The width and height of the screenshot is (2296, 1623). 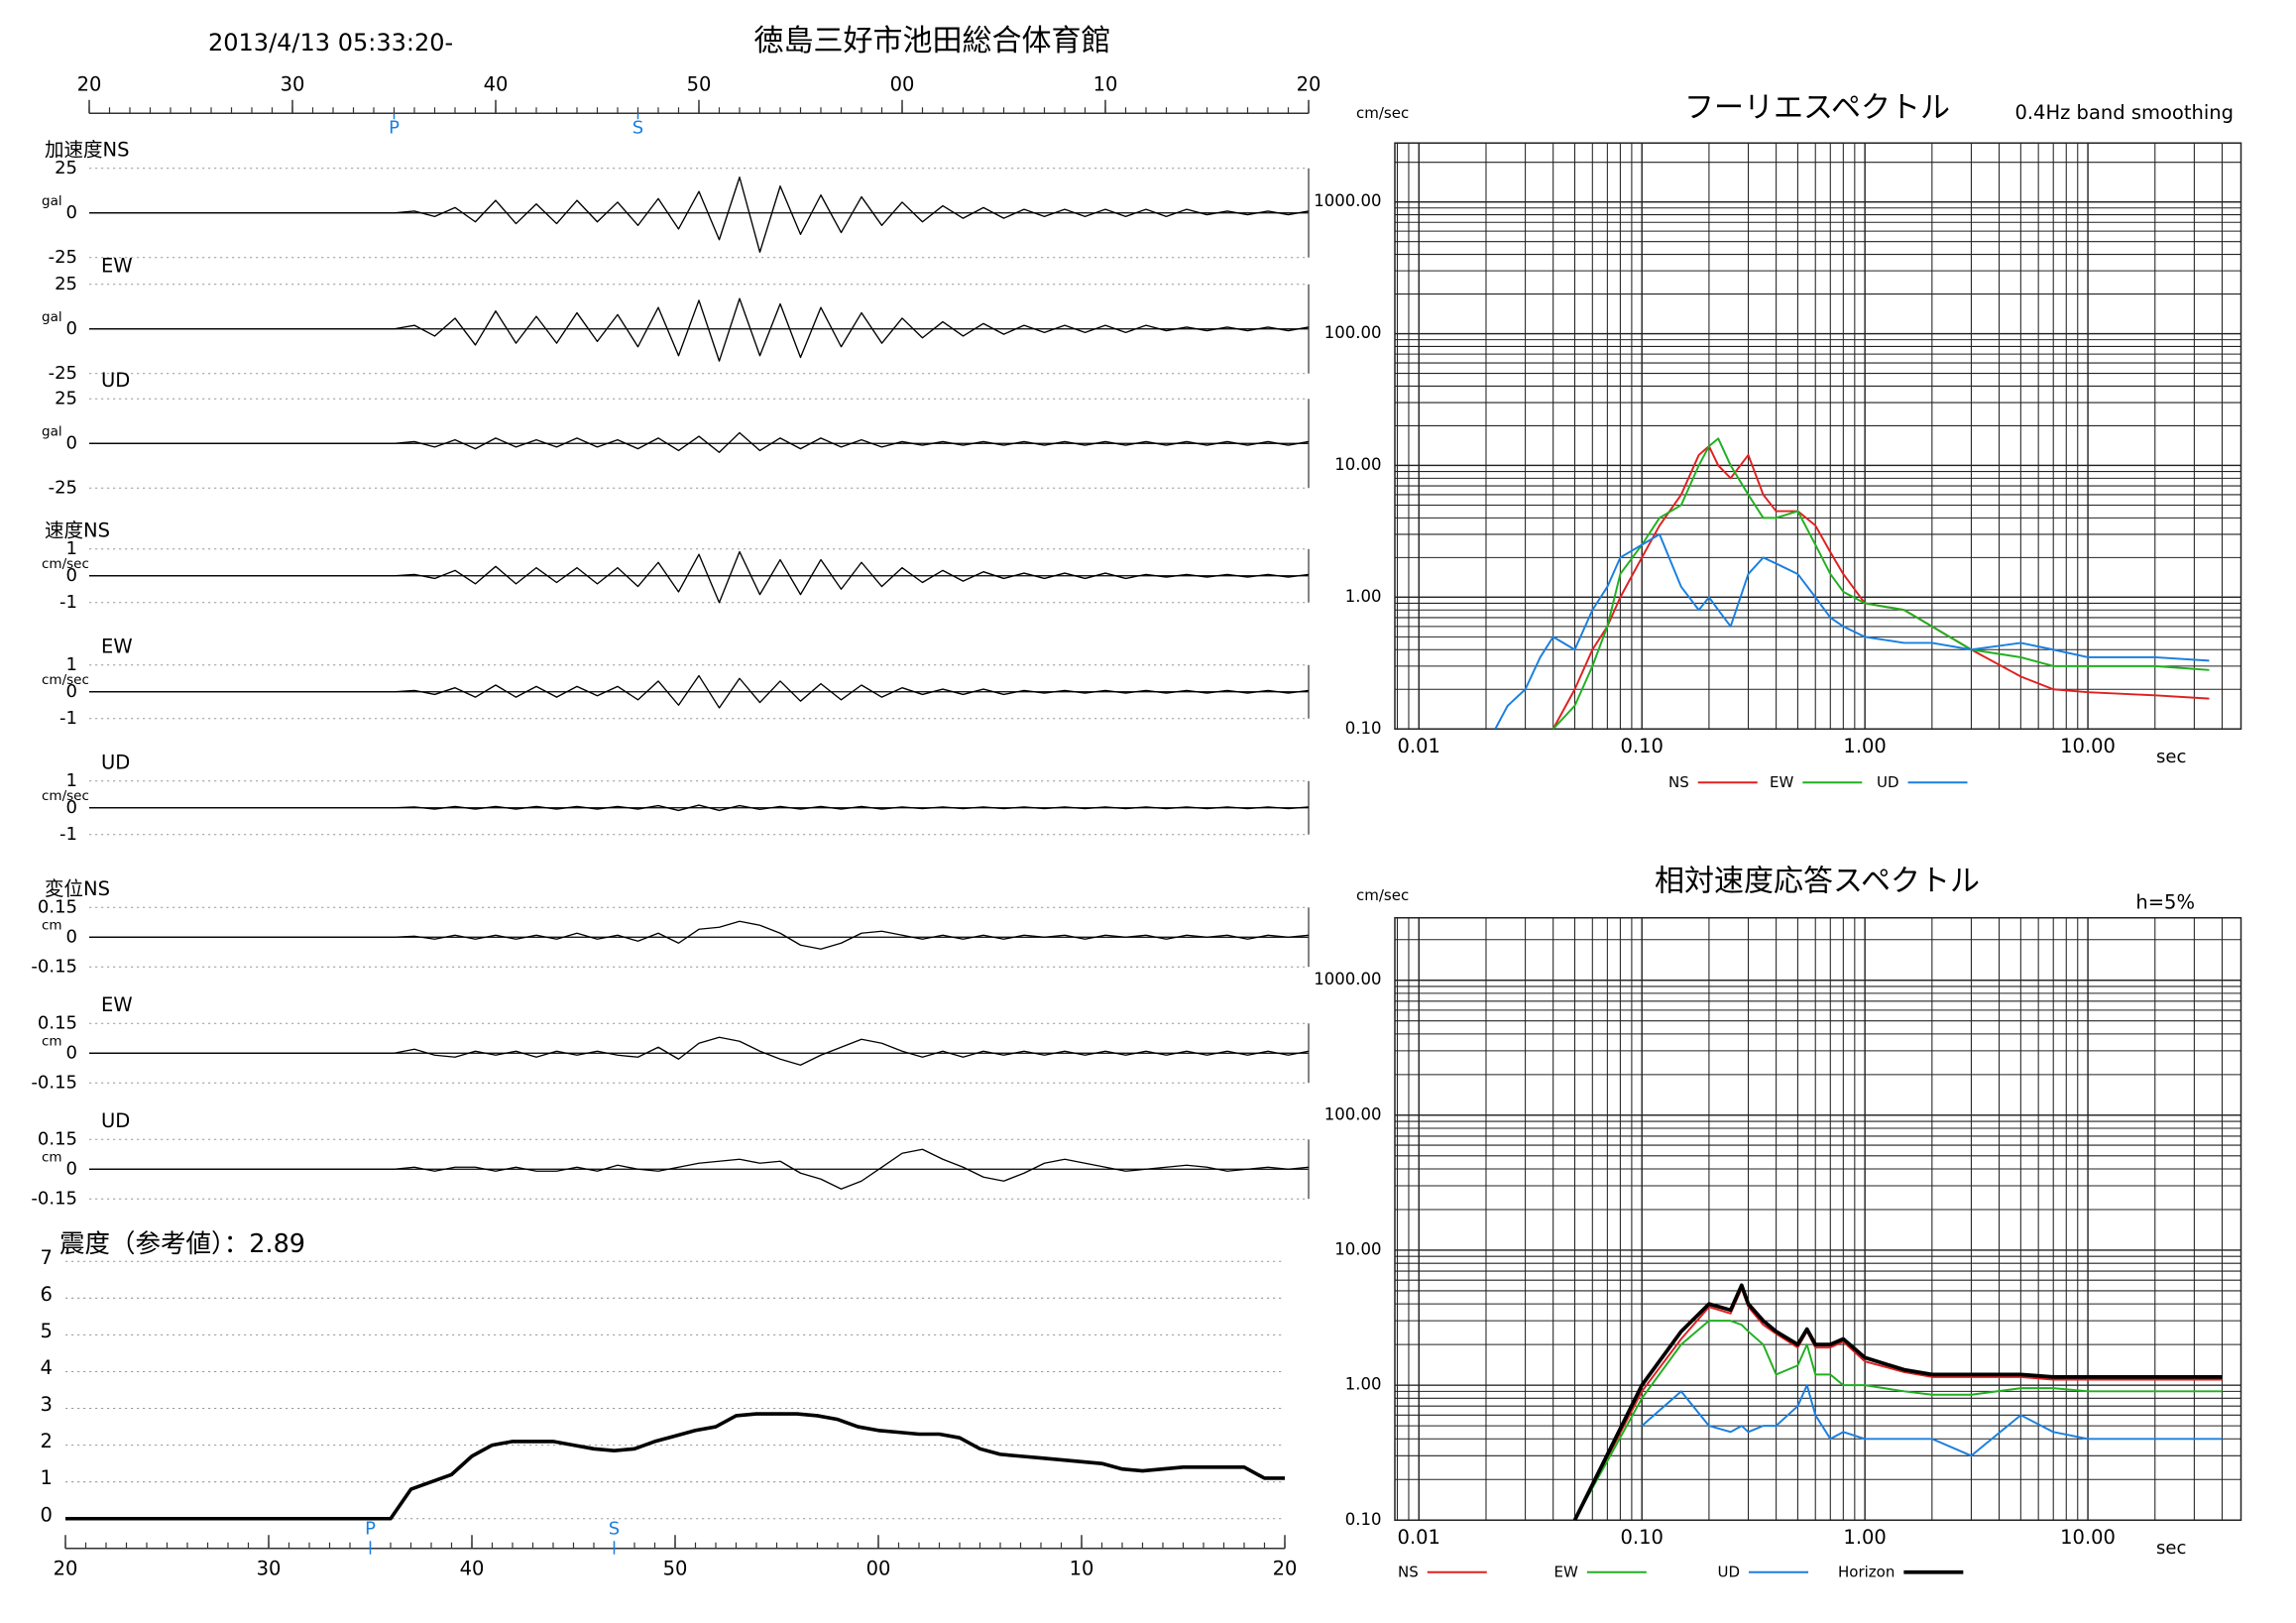 I want to click on legend-label: NS, so click(x=1408, y=1571).